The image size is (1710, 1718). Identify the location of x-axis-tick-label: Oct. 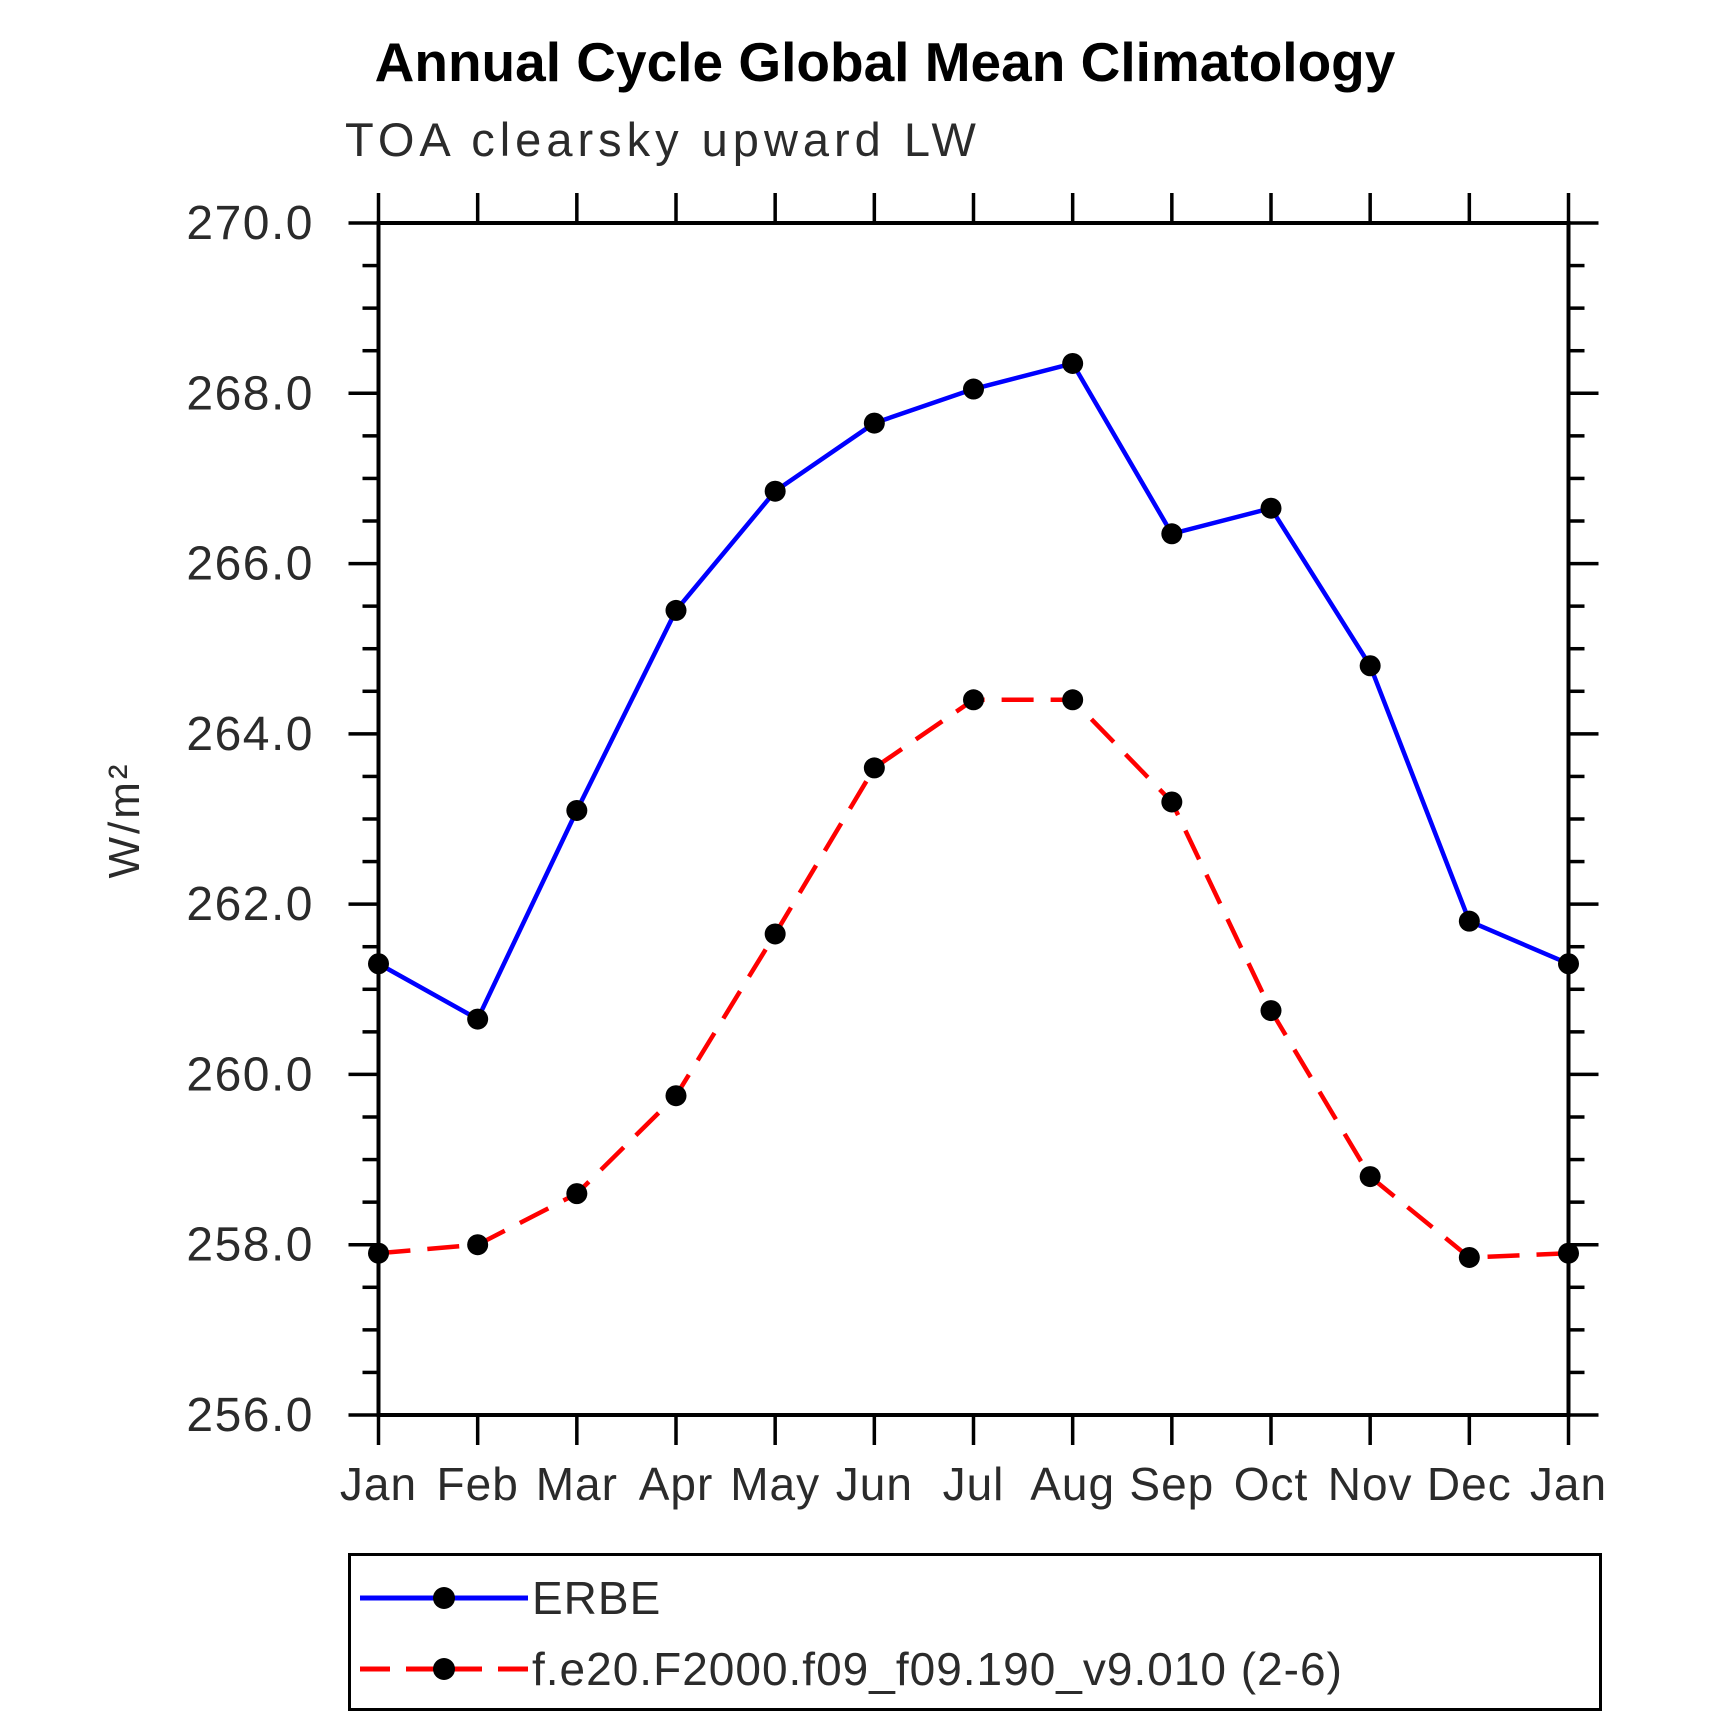
(1271, 1484).